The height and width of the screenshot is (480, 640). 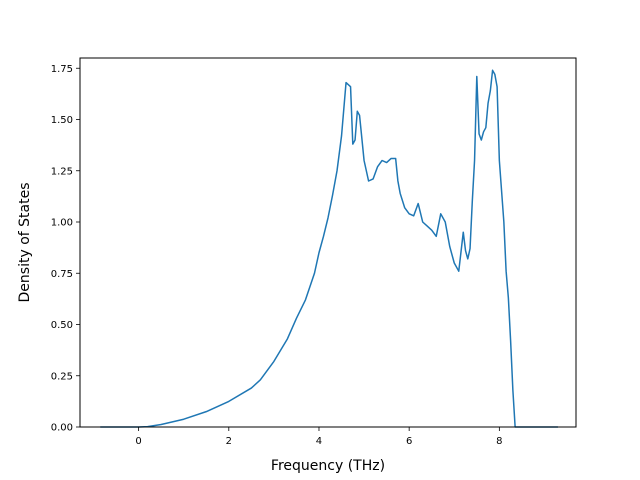 I want to click on y-tick-label: 1.25, so click(x=62, y=171).